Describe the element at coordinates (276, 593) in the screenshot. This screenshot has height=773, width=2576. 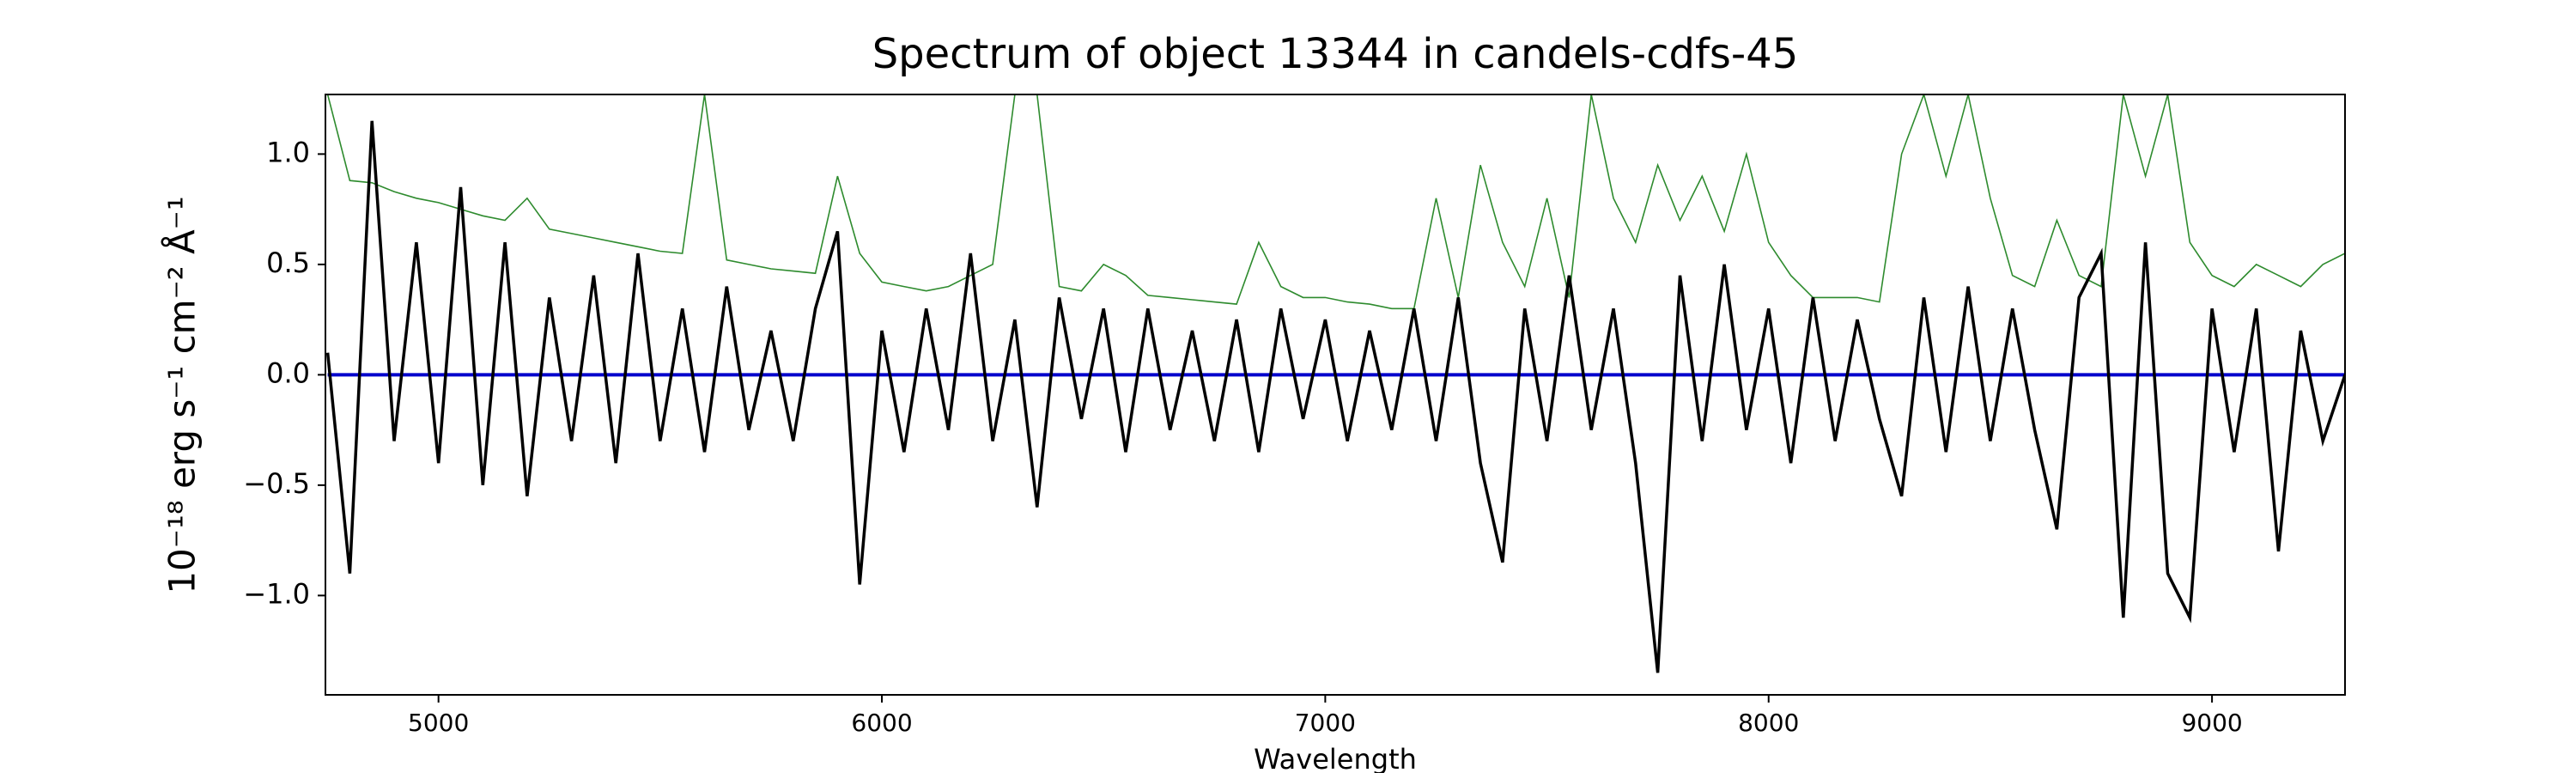
I see `y-tick-label: −1.0` at that location.